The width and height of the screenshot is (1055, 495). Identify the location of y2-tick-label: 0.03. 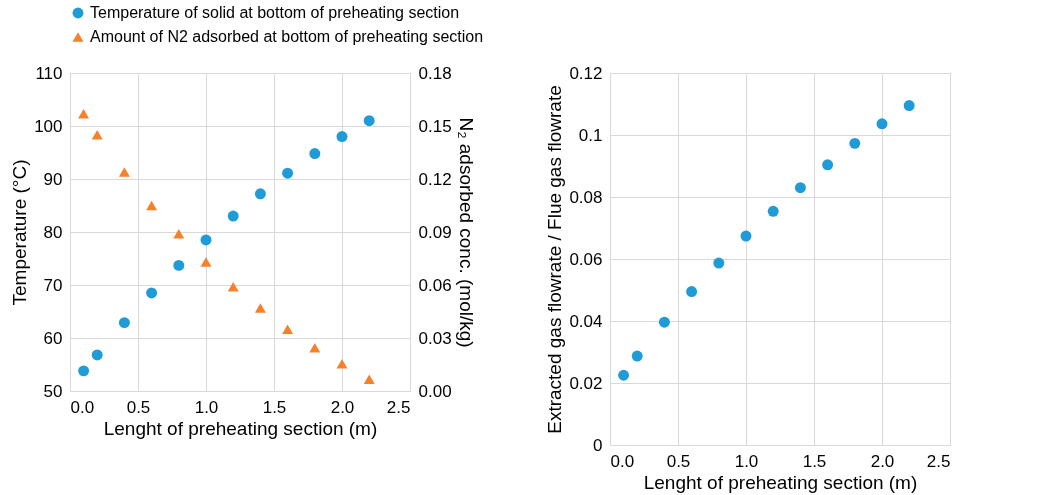
(435, 338).